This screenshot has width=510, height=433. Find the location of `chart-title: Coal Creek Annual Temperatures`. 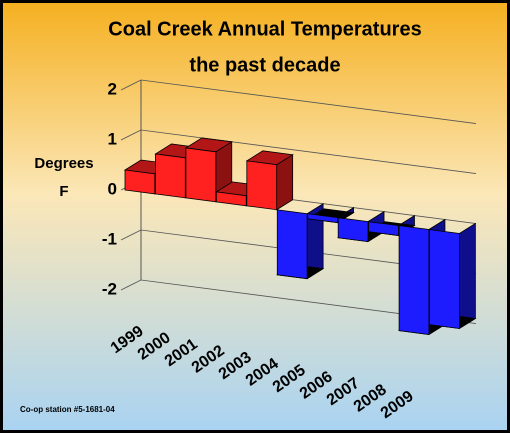

chart-title: Coal Creek Annual Temperatures is located at coordinates (264, 29).